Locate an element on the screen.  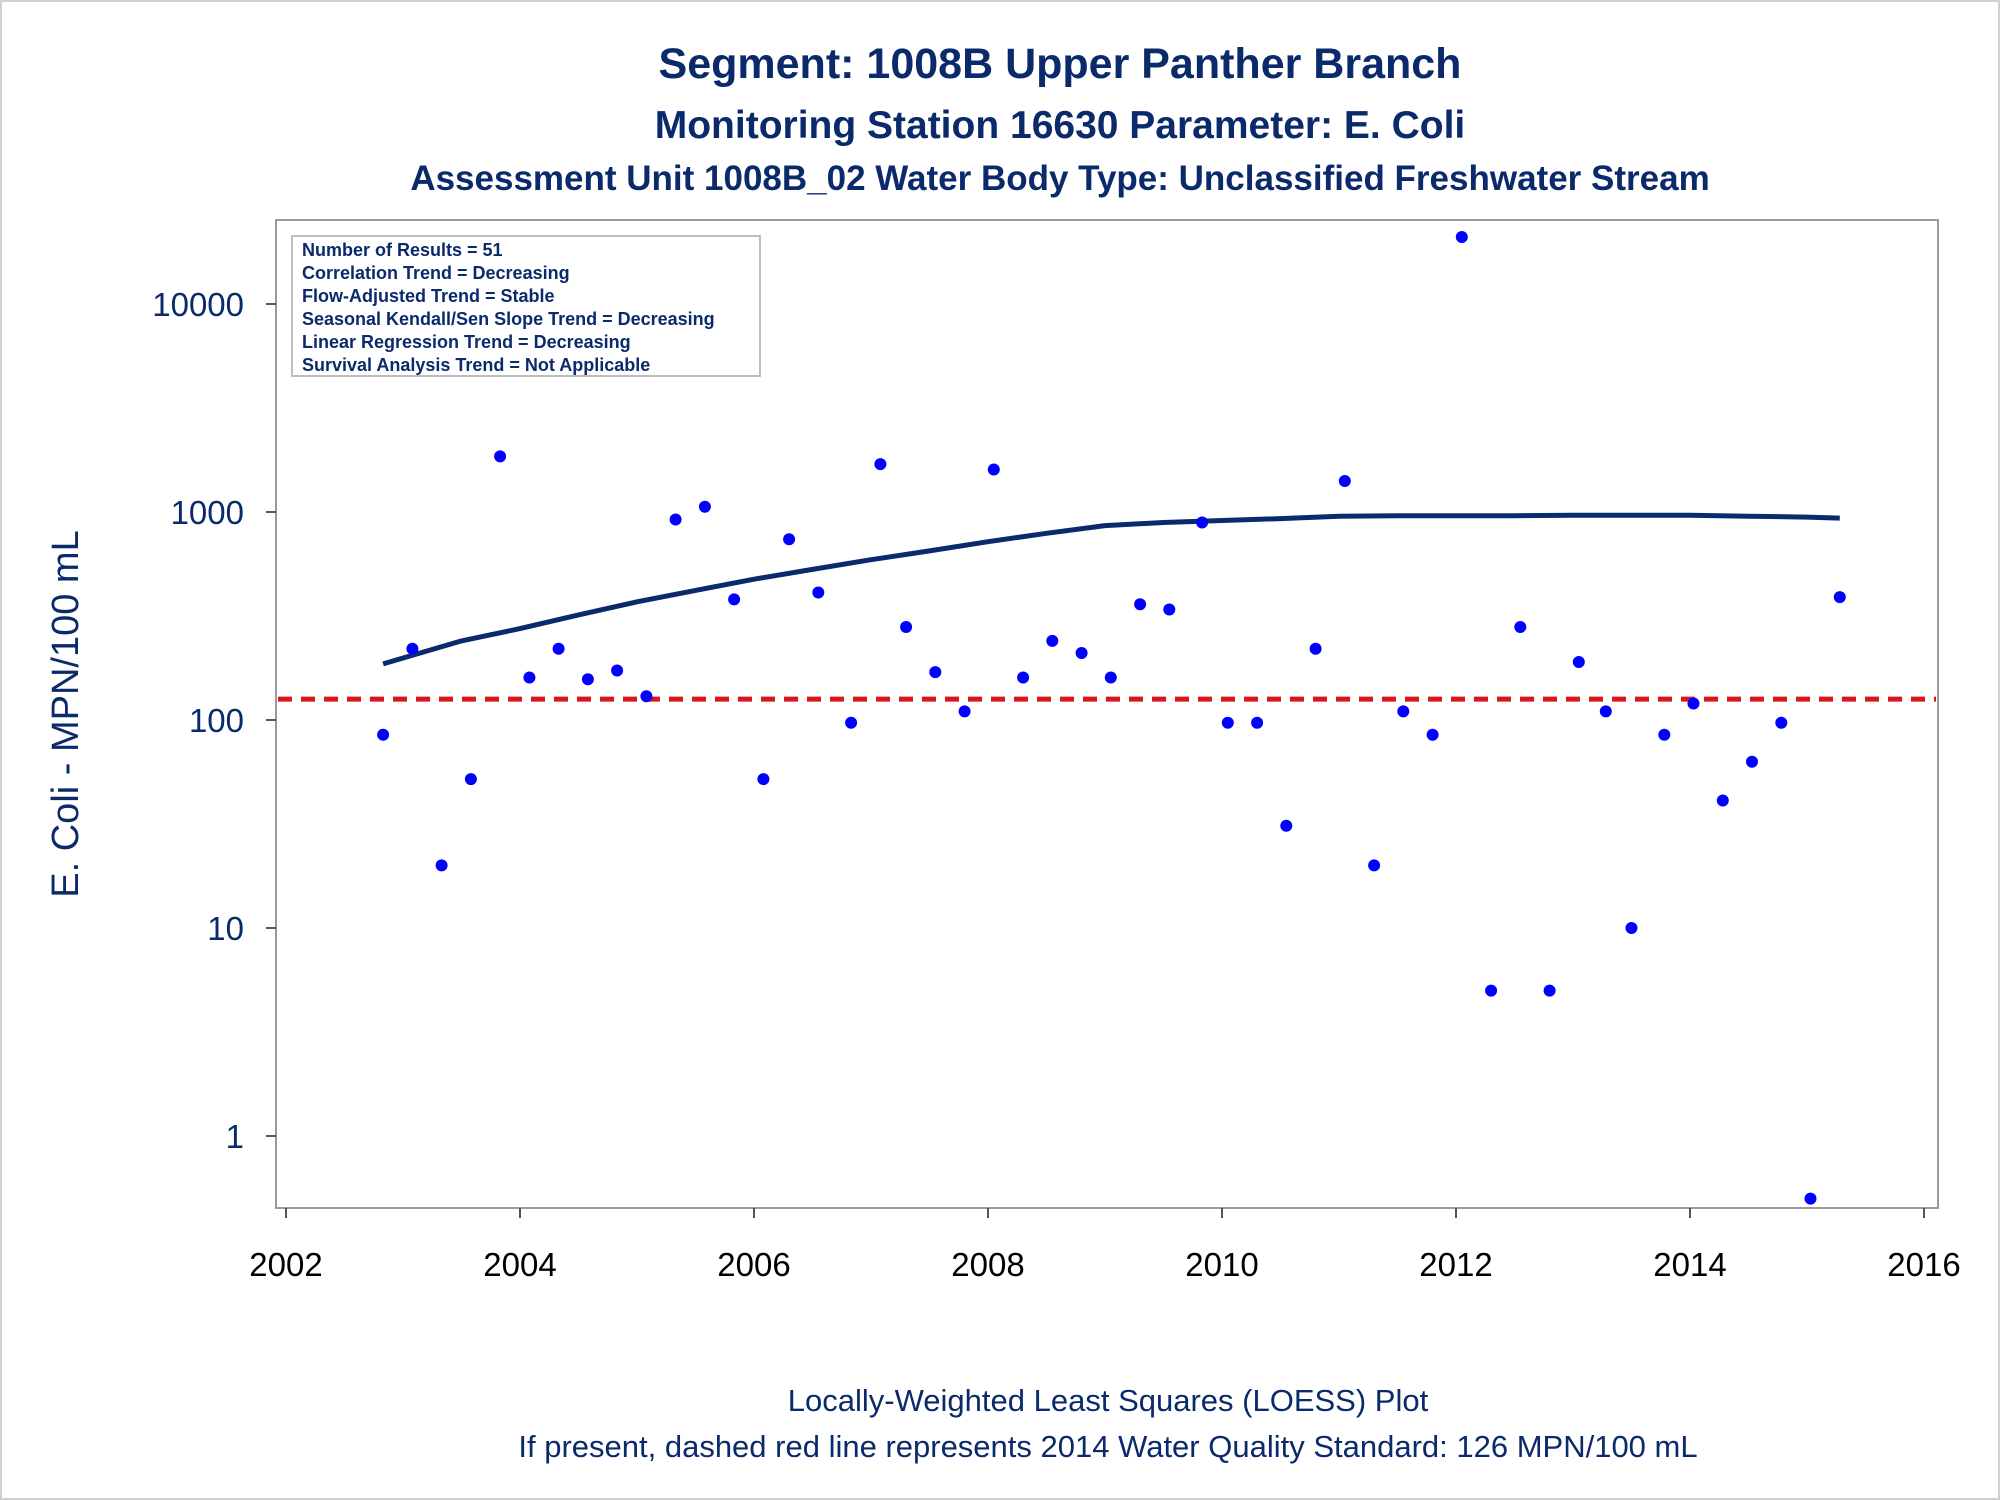
chart-title: Segment: 1008B Upper Panther Branch is located at coordinates (1060, 64).